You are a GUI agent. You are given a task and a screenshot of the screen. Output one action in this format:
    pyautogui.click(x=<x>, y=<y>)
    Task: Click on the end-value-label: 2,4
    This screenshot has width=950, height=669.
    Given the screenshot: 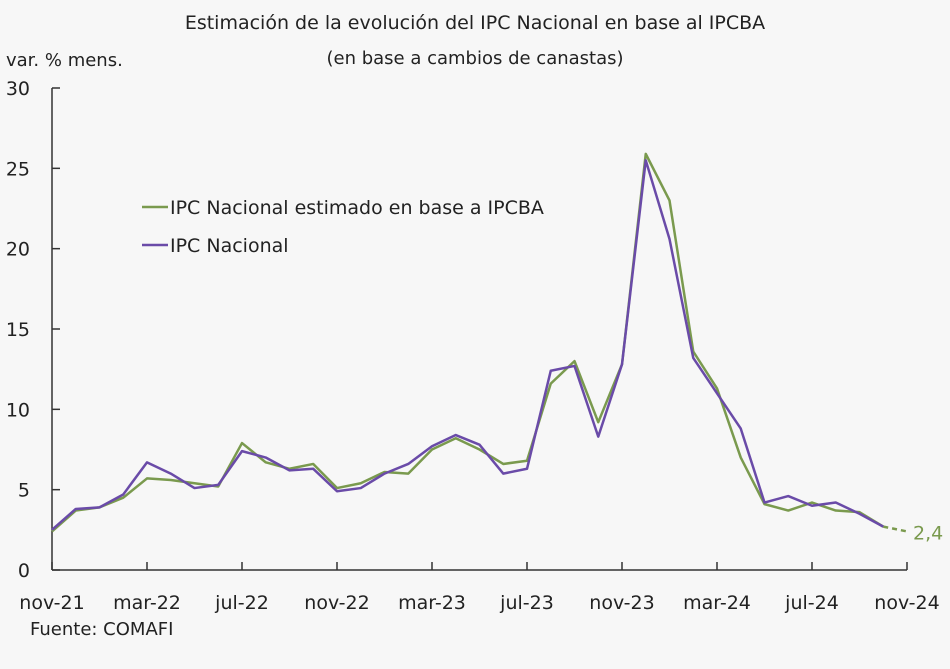 What is the action you would take?
    pyautogui.click(x=928, y=533)
    